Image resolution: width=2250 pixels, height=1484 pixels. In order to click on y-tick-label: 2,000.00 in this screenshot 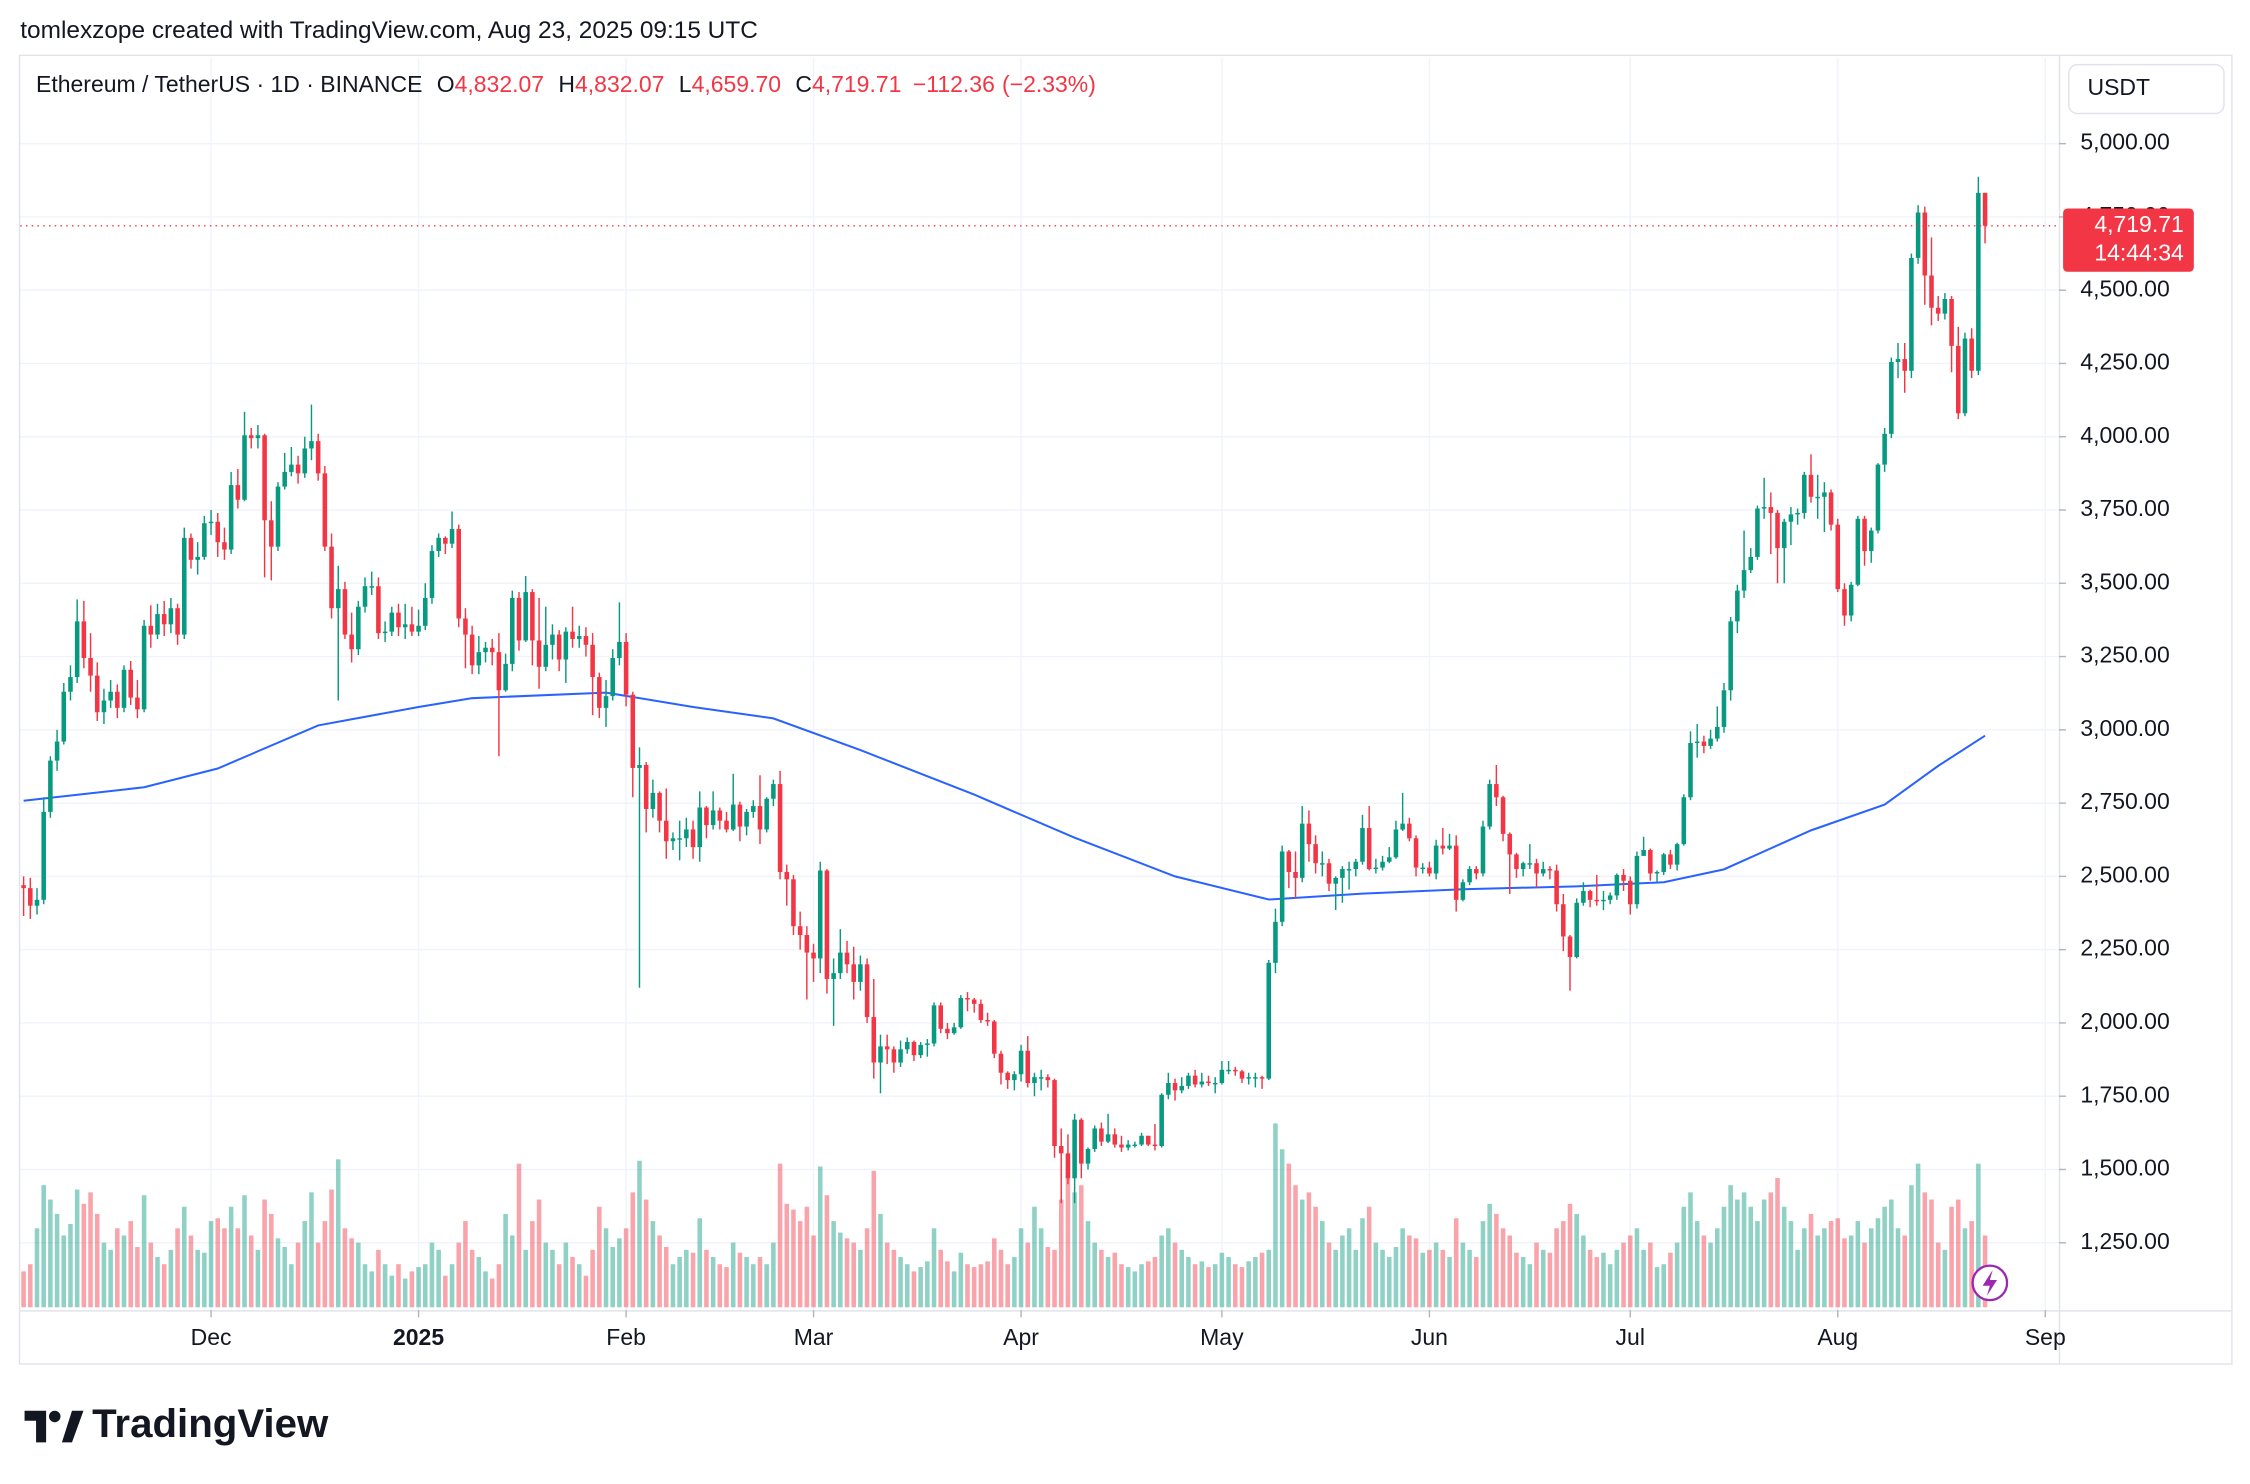, I will do `click(2124, 1021)`.